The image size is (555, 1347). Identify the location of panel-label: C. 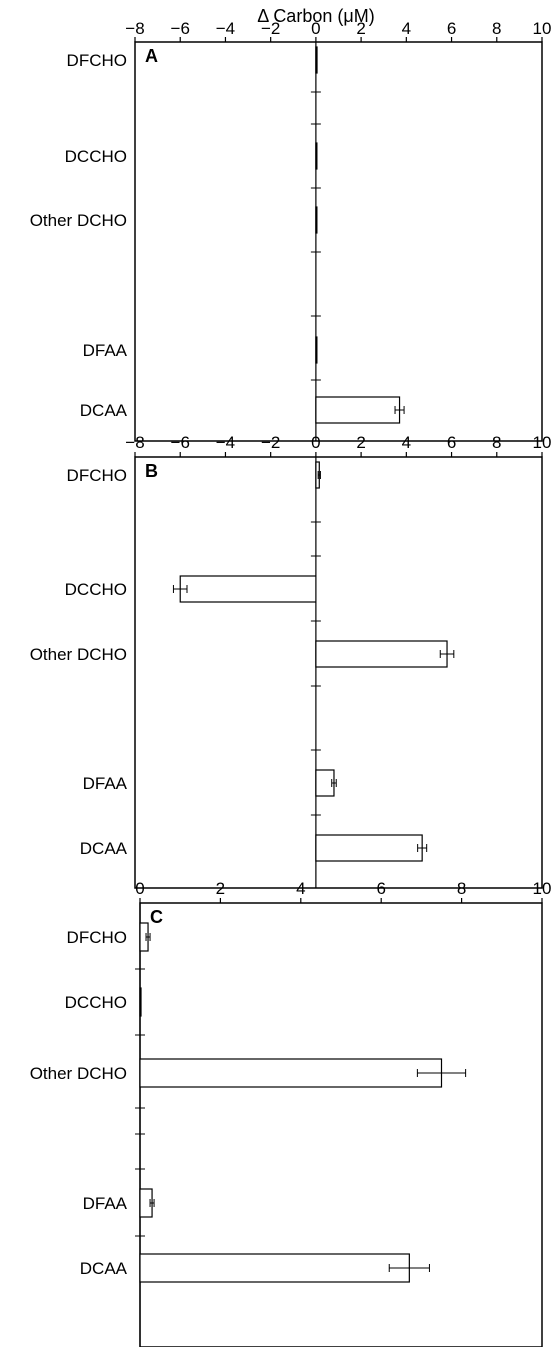
(156, 917).